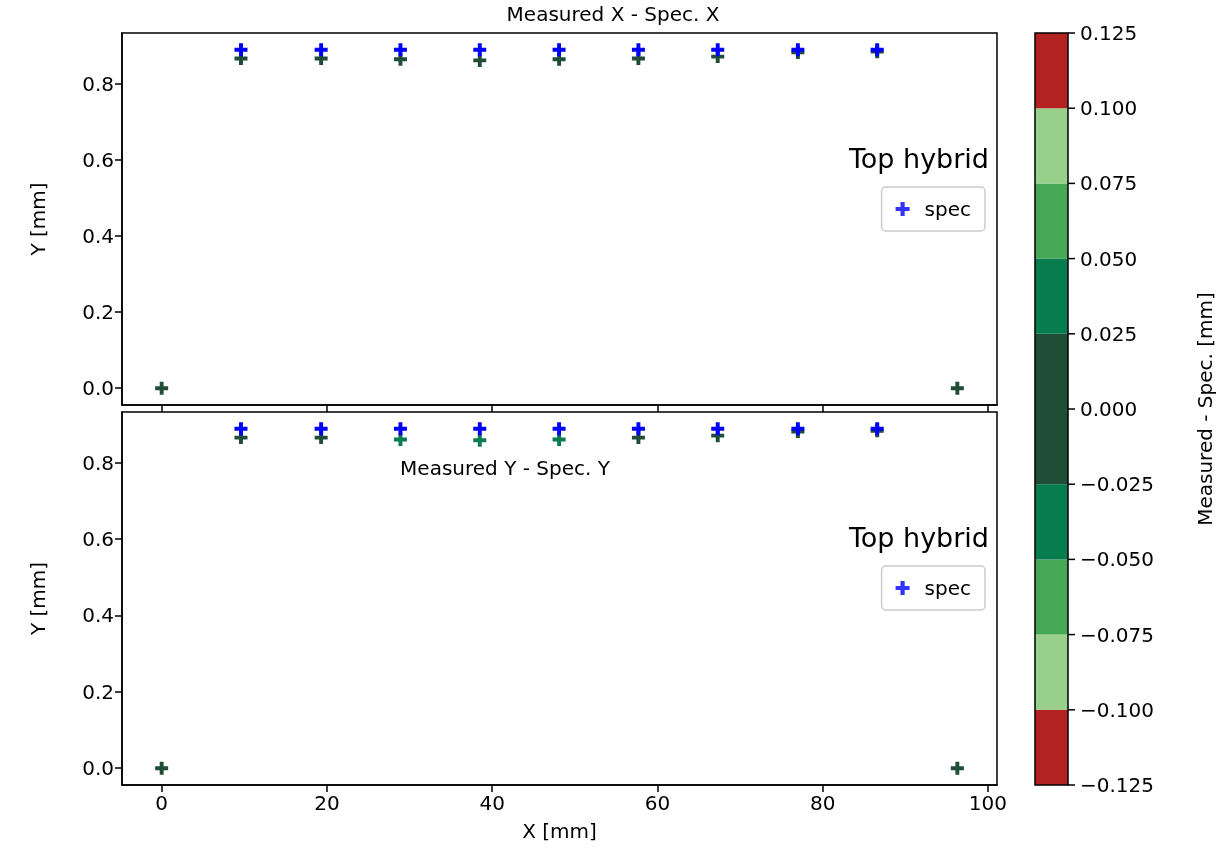 The image size is (1226, 868). Describe the element at coordinates (1109, 333) in the screenshot. I see `color-bar-label: 0.025` at that location.